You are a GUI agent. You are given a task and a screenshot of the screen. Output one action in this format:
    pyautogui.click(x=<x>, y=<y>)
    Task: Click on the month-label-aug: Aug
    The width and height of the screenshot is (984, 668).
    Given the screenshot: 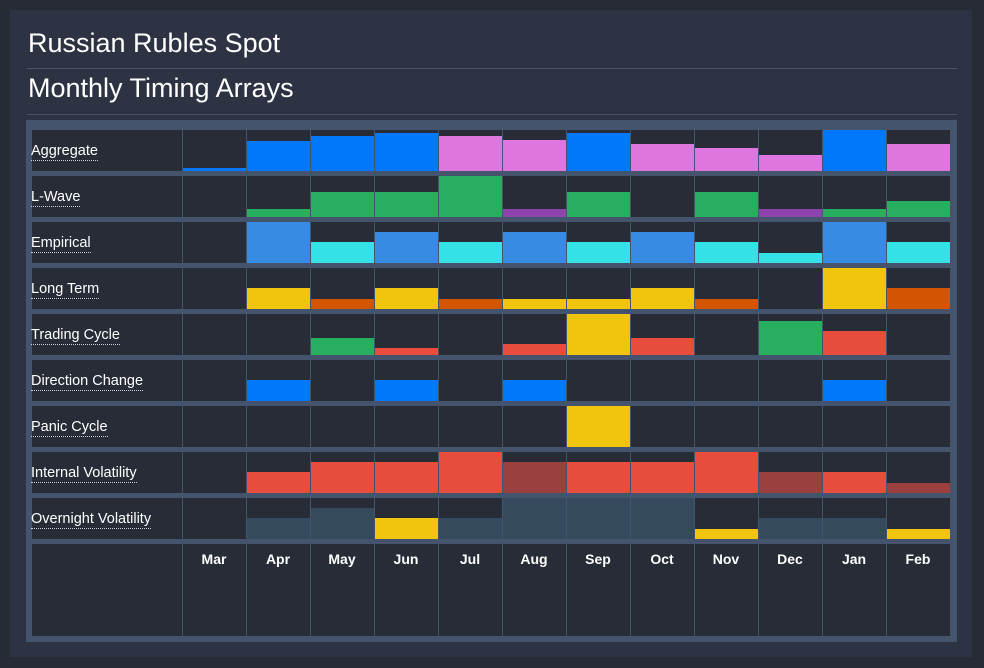 What is the action you would take?
    pyautogui.click(x=534, y=559)
    